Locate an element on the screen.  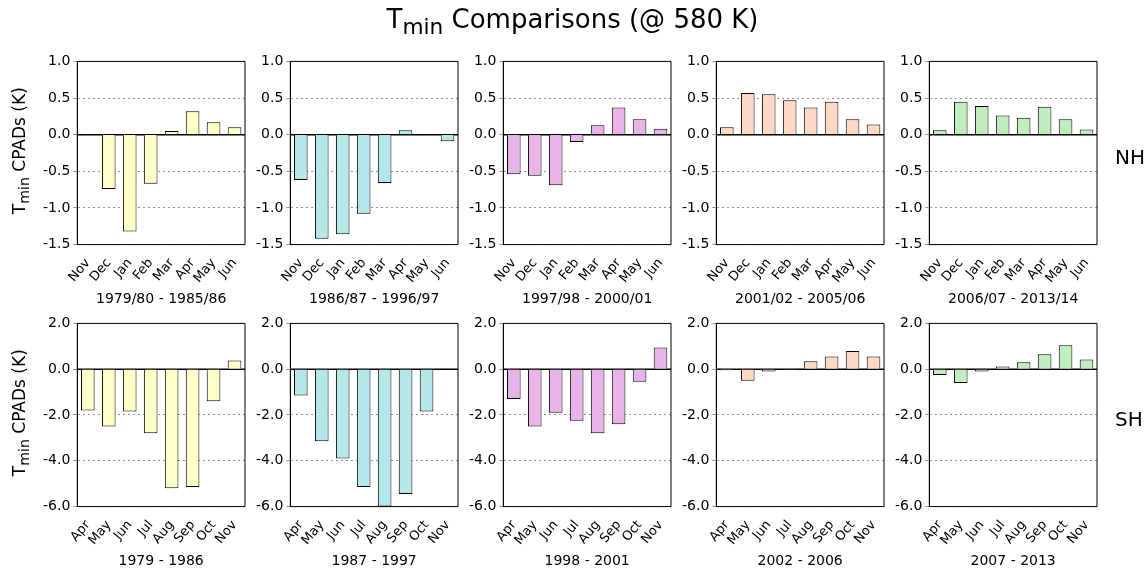
chart-title: T$_{min}$ Comparisons (@ 580 K) is located at coordinates (572, 22).